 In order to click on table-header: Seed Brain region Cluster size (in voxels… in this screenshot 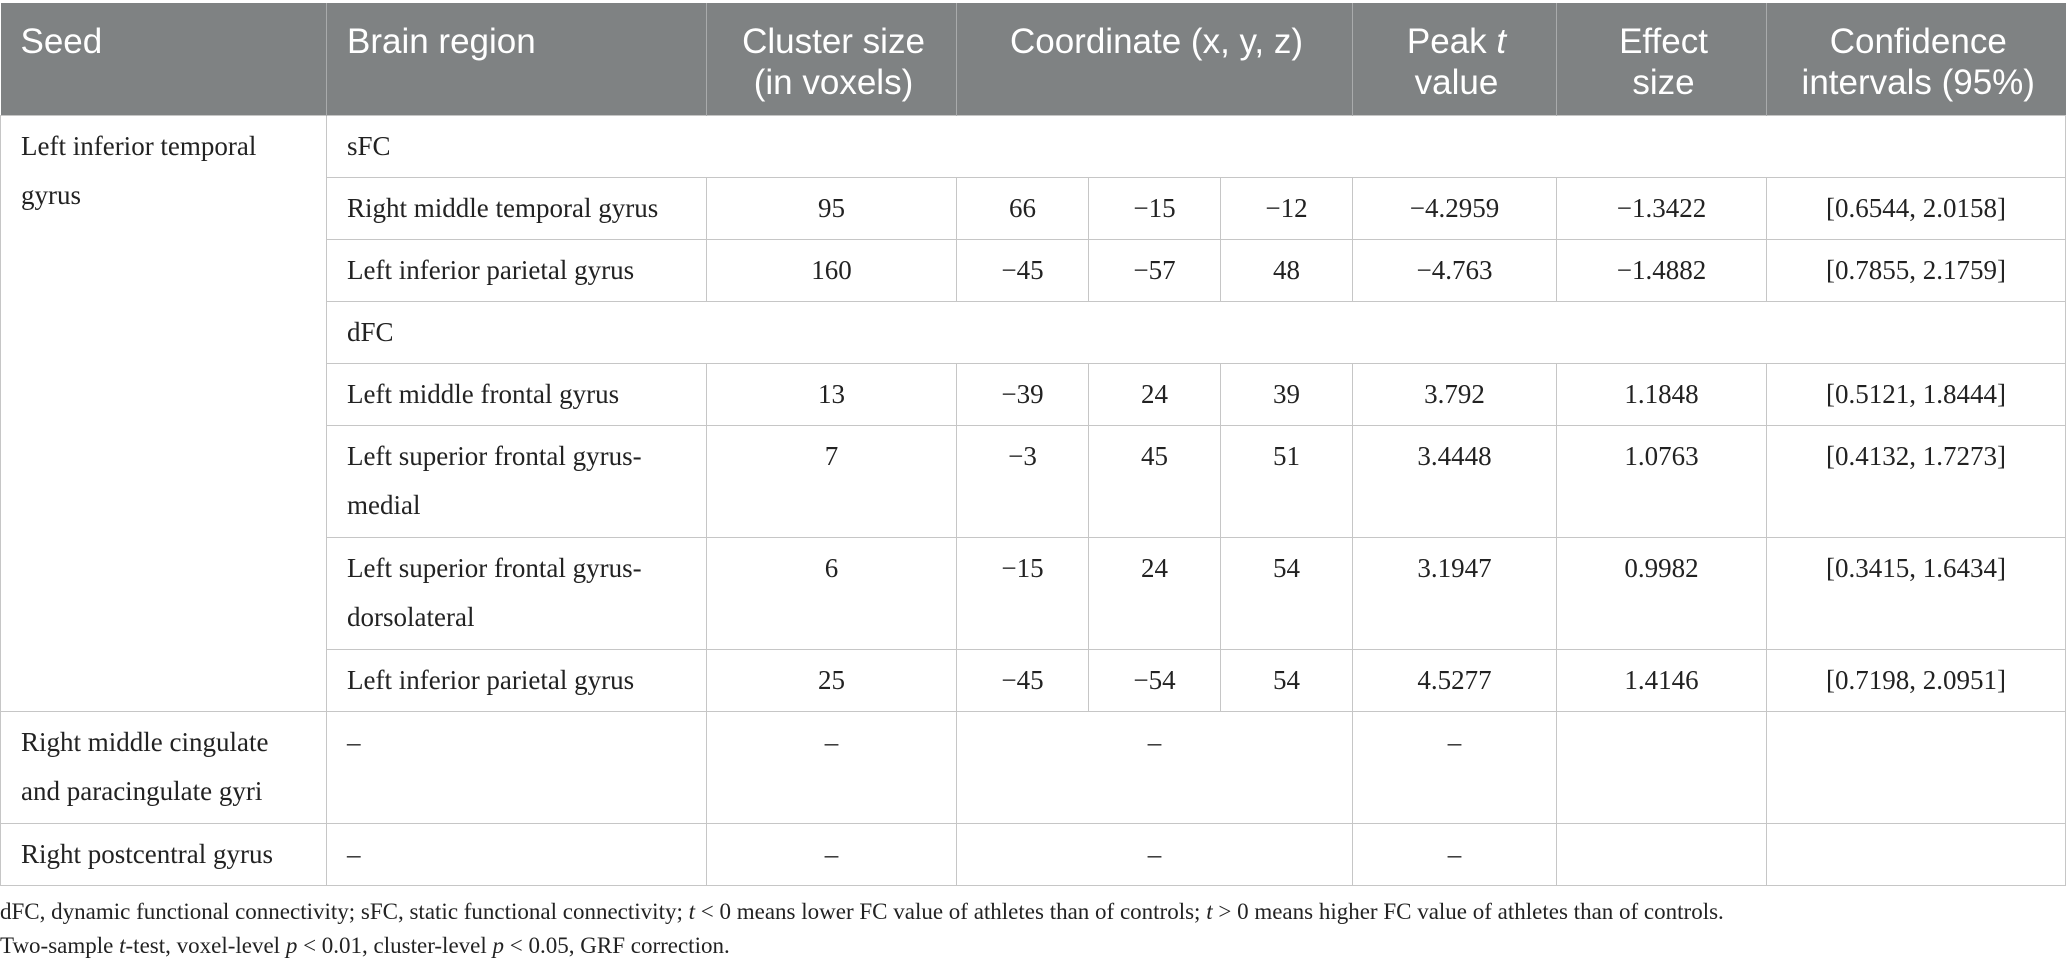, I will do `click(1033, 59)`.